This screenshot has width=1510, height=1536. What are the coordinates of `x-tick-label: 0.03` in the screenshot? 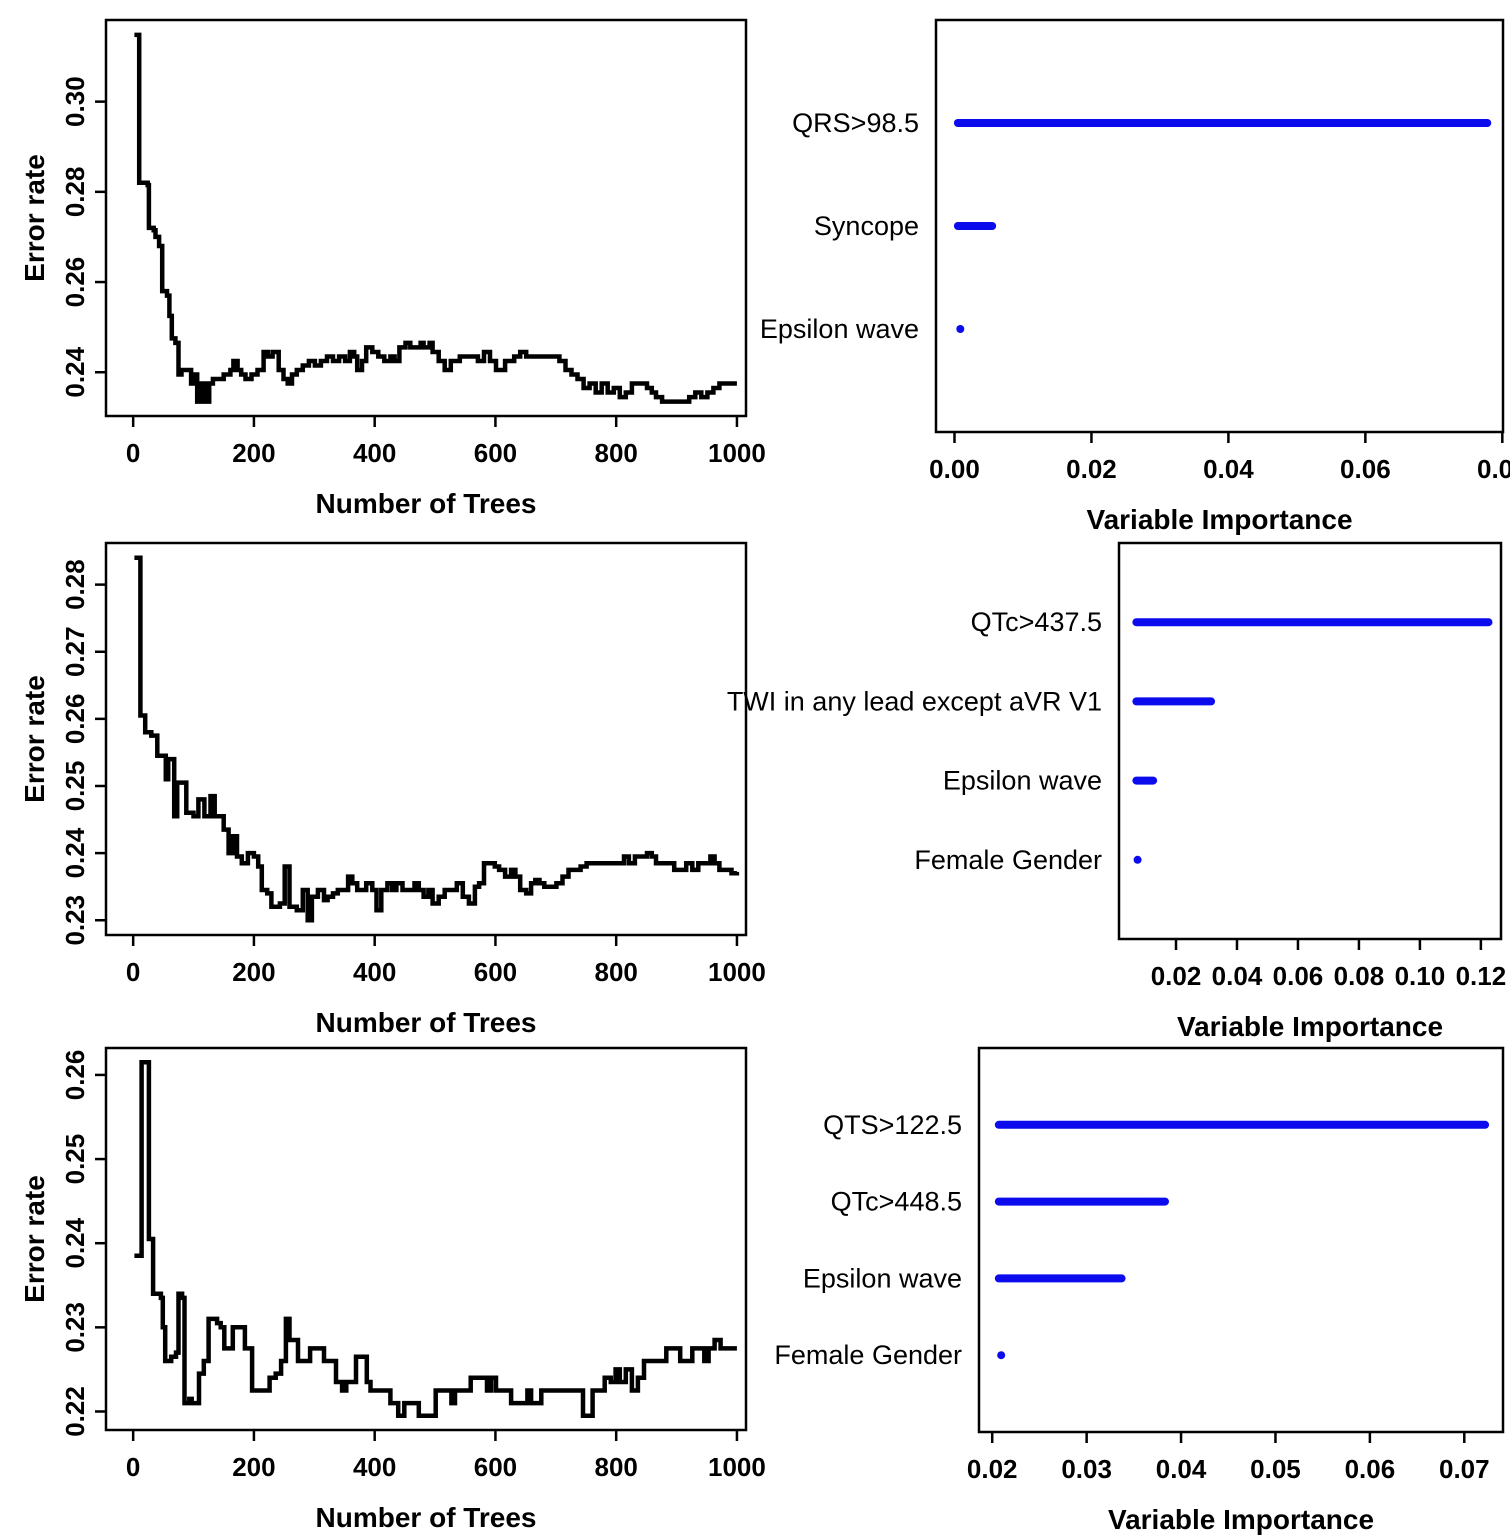 It's located at (1086, 1469).